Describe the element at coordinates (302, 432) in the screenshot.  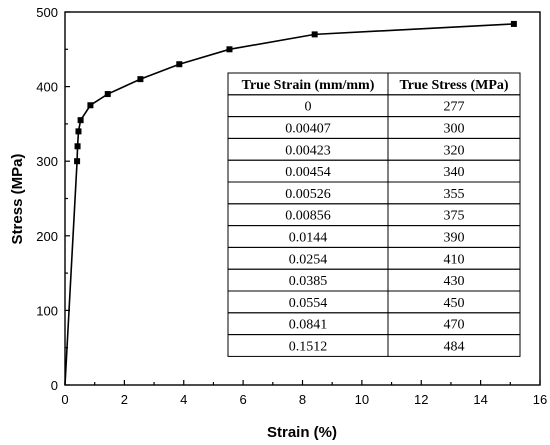
I see `x-axis-title: Strain (%)` at that location.